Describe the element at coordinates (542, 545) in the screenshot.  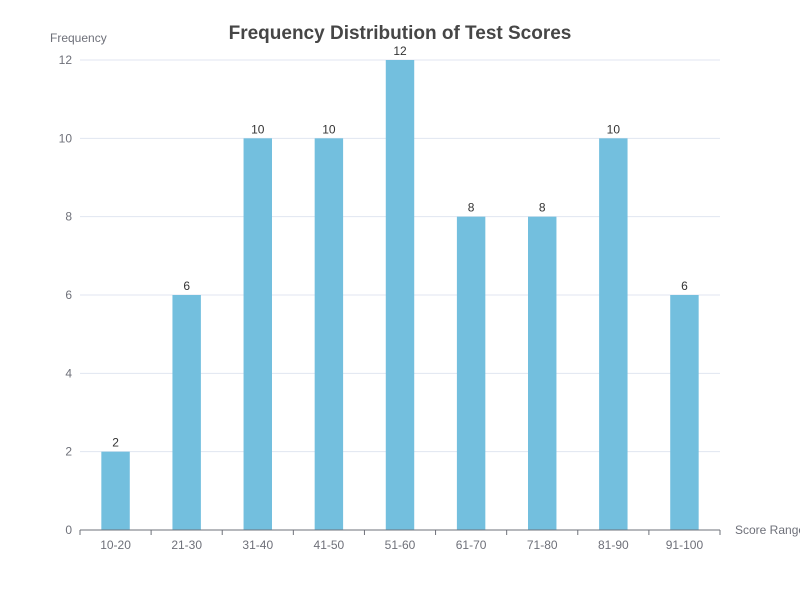
I see `x-tick-label: 71-80` at that location.